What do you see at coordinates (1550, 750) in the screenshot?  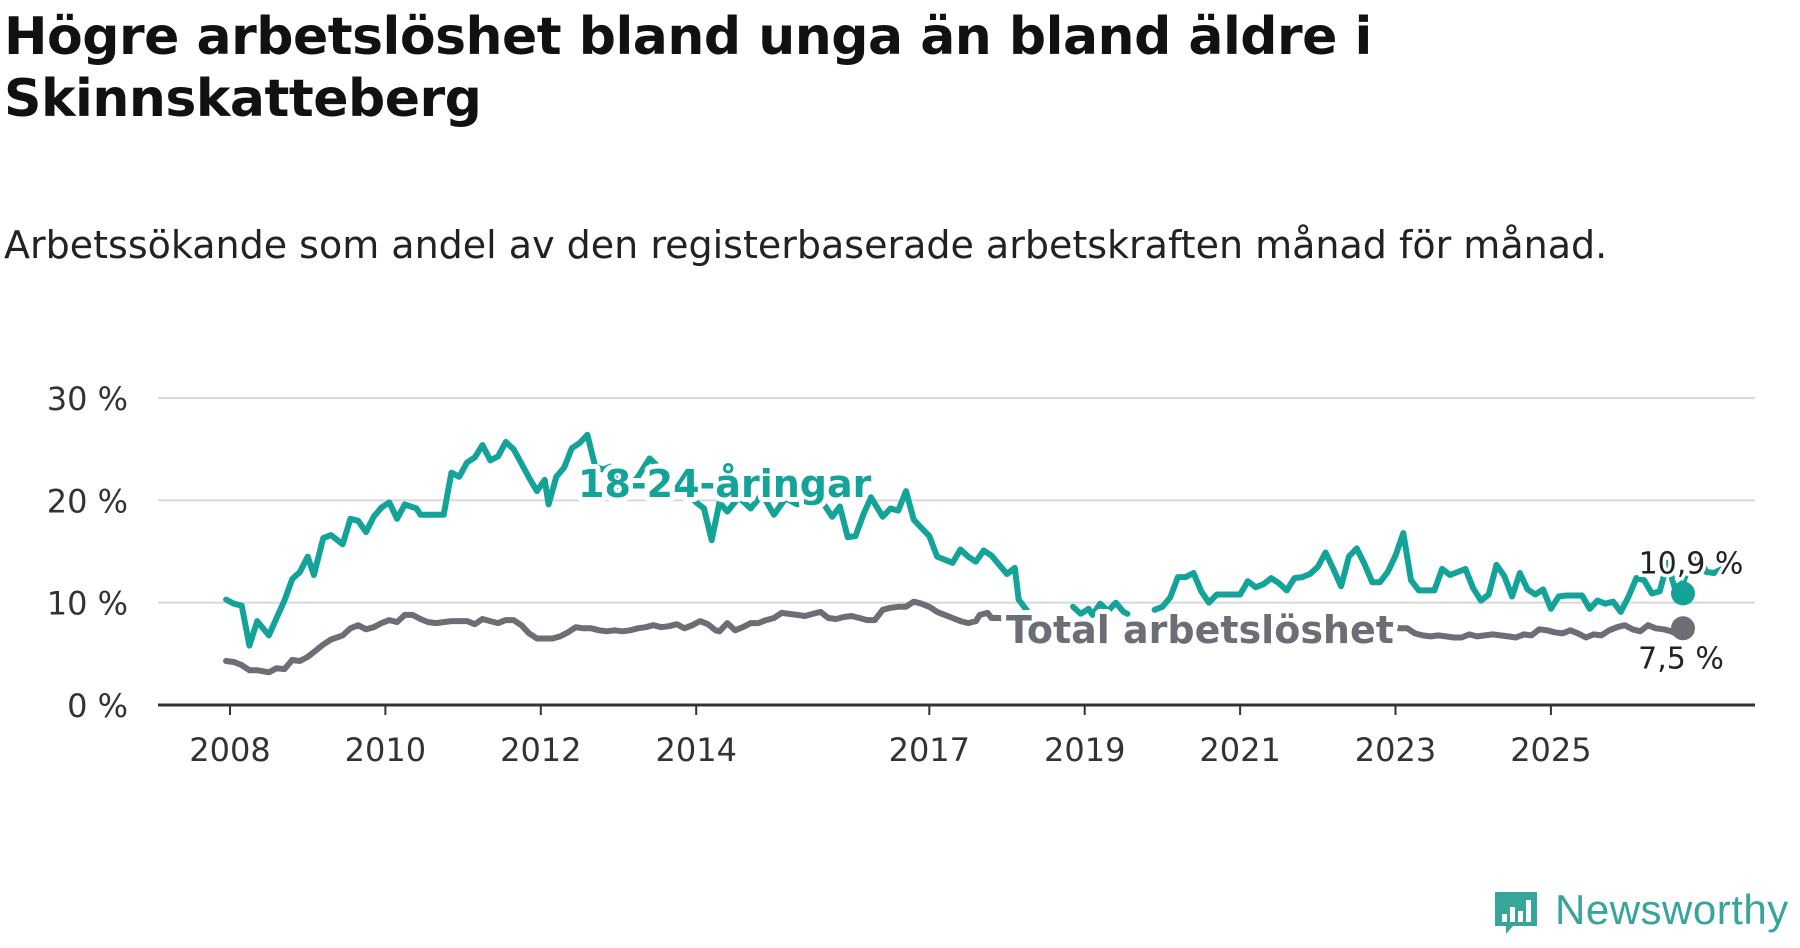 I see `x-tick-label: 2025` at bounding box center [1550, 750].